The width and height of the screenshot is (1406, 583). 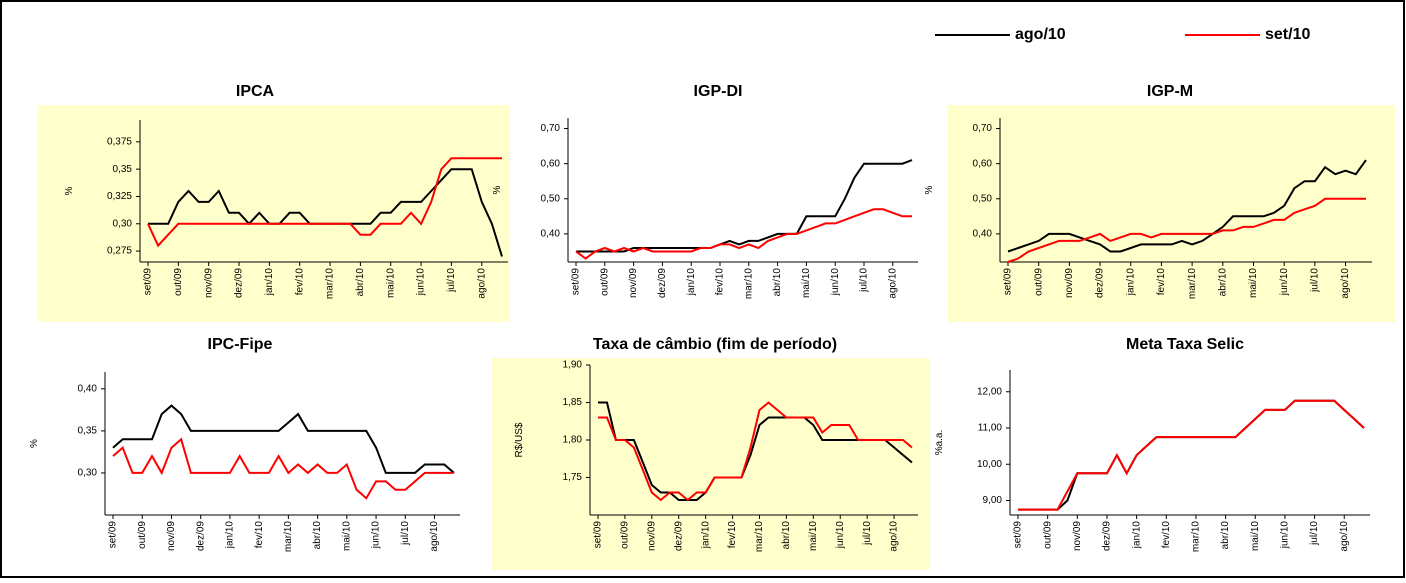 I want to click on chart-title: IPCA, so click(x=255, y=91).